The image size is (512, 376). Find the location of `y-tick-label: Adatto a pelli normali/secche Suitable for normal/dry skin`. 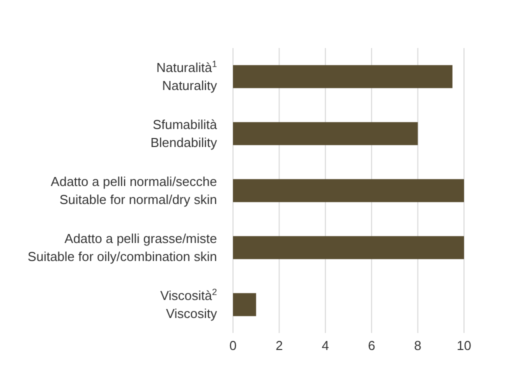

y-tick-label: Adatto a pelli normali/secche Suitable for normal/dry skin is located at coordinates (133, 191).